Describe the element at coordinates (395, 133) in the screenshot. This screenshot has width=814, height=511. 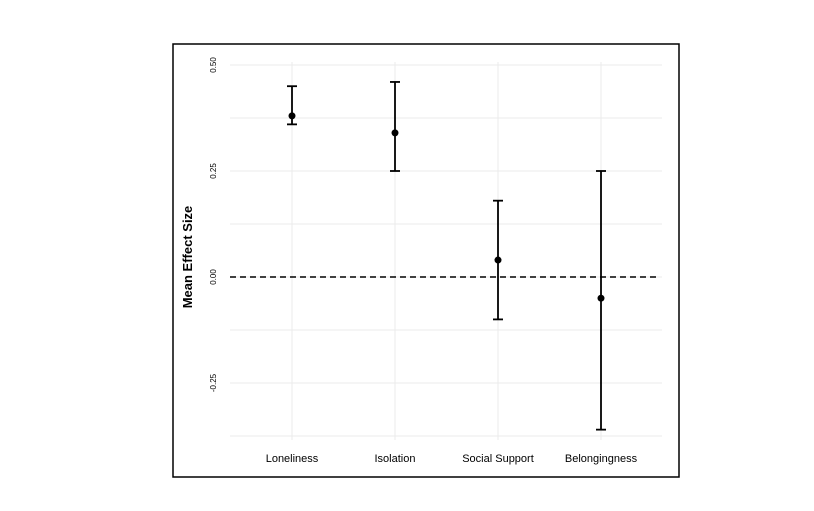
I see `mean-point-isolation` at that location.